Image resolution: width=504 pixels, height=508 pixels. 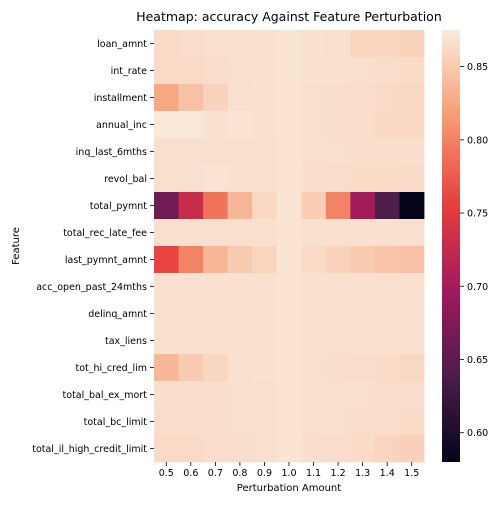 I want to click on heatmap-cell-total_rec_late_fee-0.5, so click(x=166, y=233).